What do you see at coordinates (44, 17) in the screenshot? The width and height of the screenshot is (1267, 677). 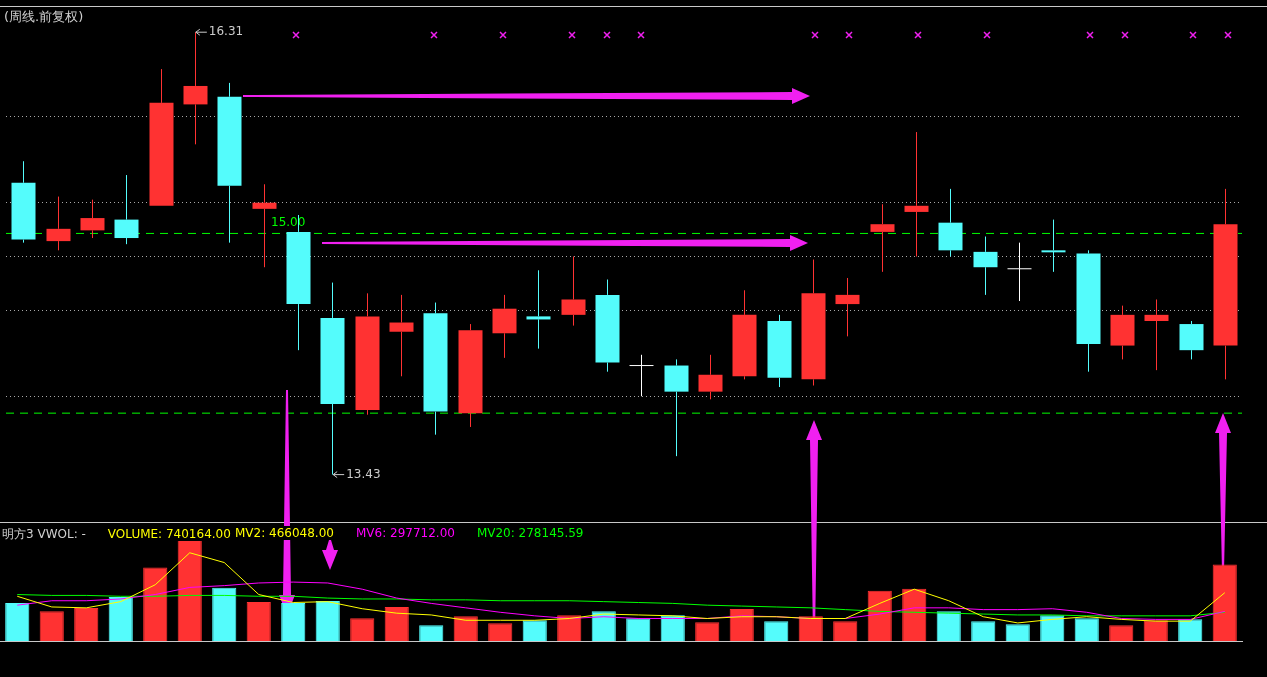 I see `chart-title: (周线.前复权)` at bounding box center [44, 17].